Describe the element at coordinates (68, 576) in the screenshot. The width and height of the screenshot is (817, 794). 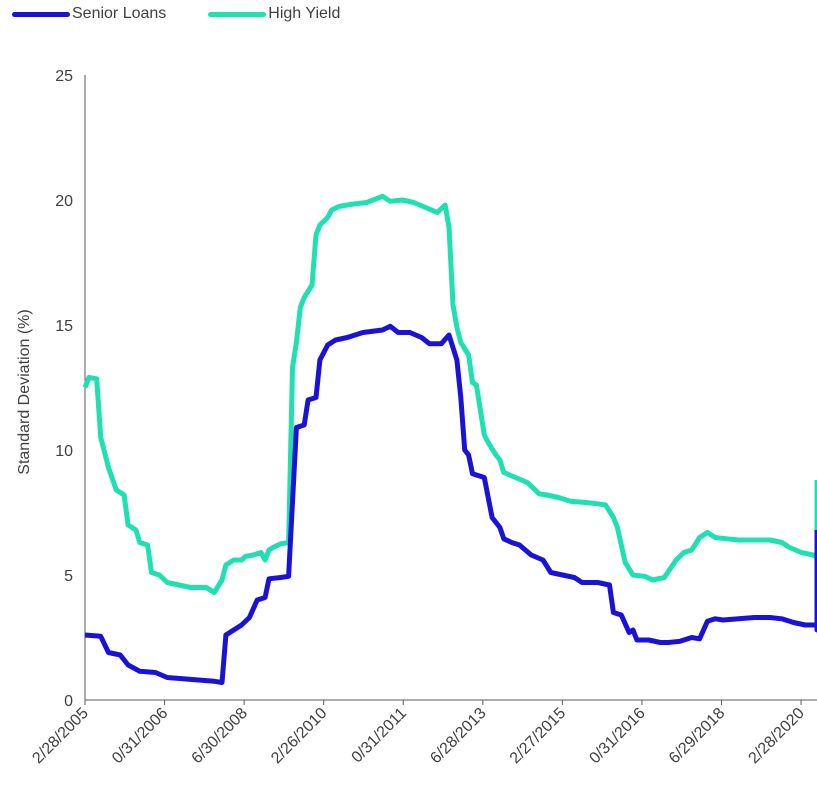
I see `y-tick-label: 5` at that location.